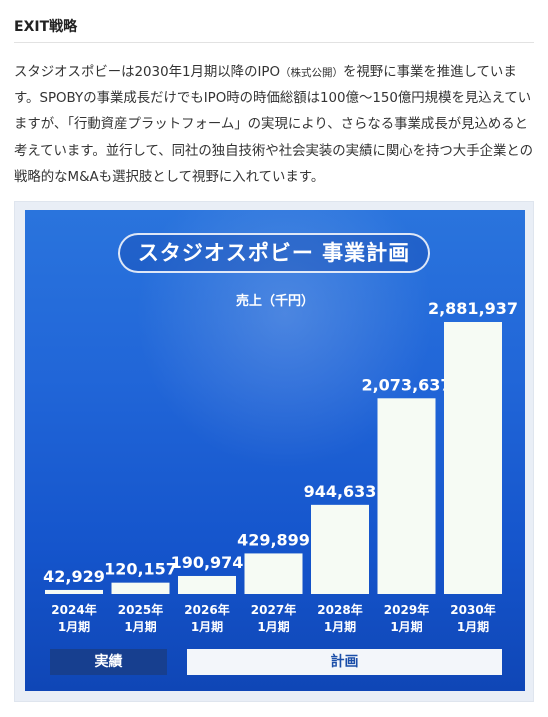  Describe the element at coordinates (108, 662) in the screenshot. I see `legend-actual: 実績` at that location.